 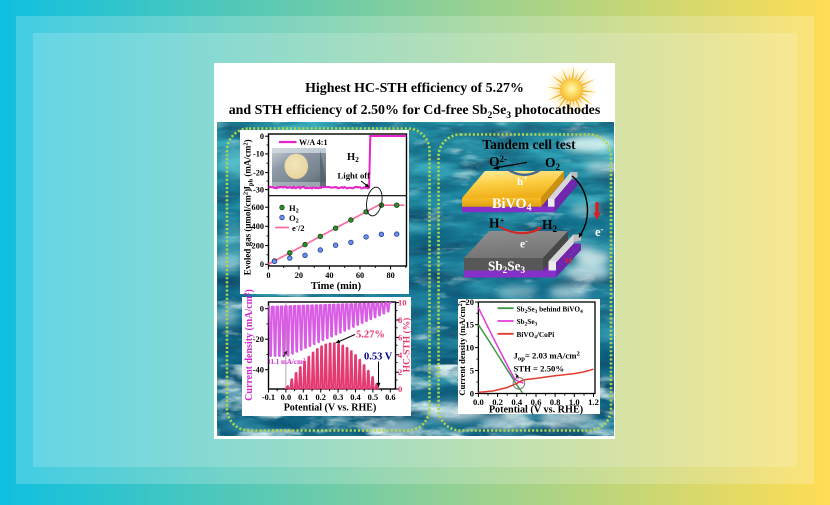 What do you see at coordinates (522, 181) in the screenshot?
I see `svg-text: h+` at bounding box center [522, 181].